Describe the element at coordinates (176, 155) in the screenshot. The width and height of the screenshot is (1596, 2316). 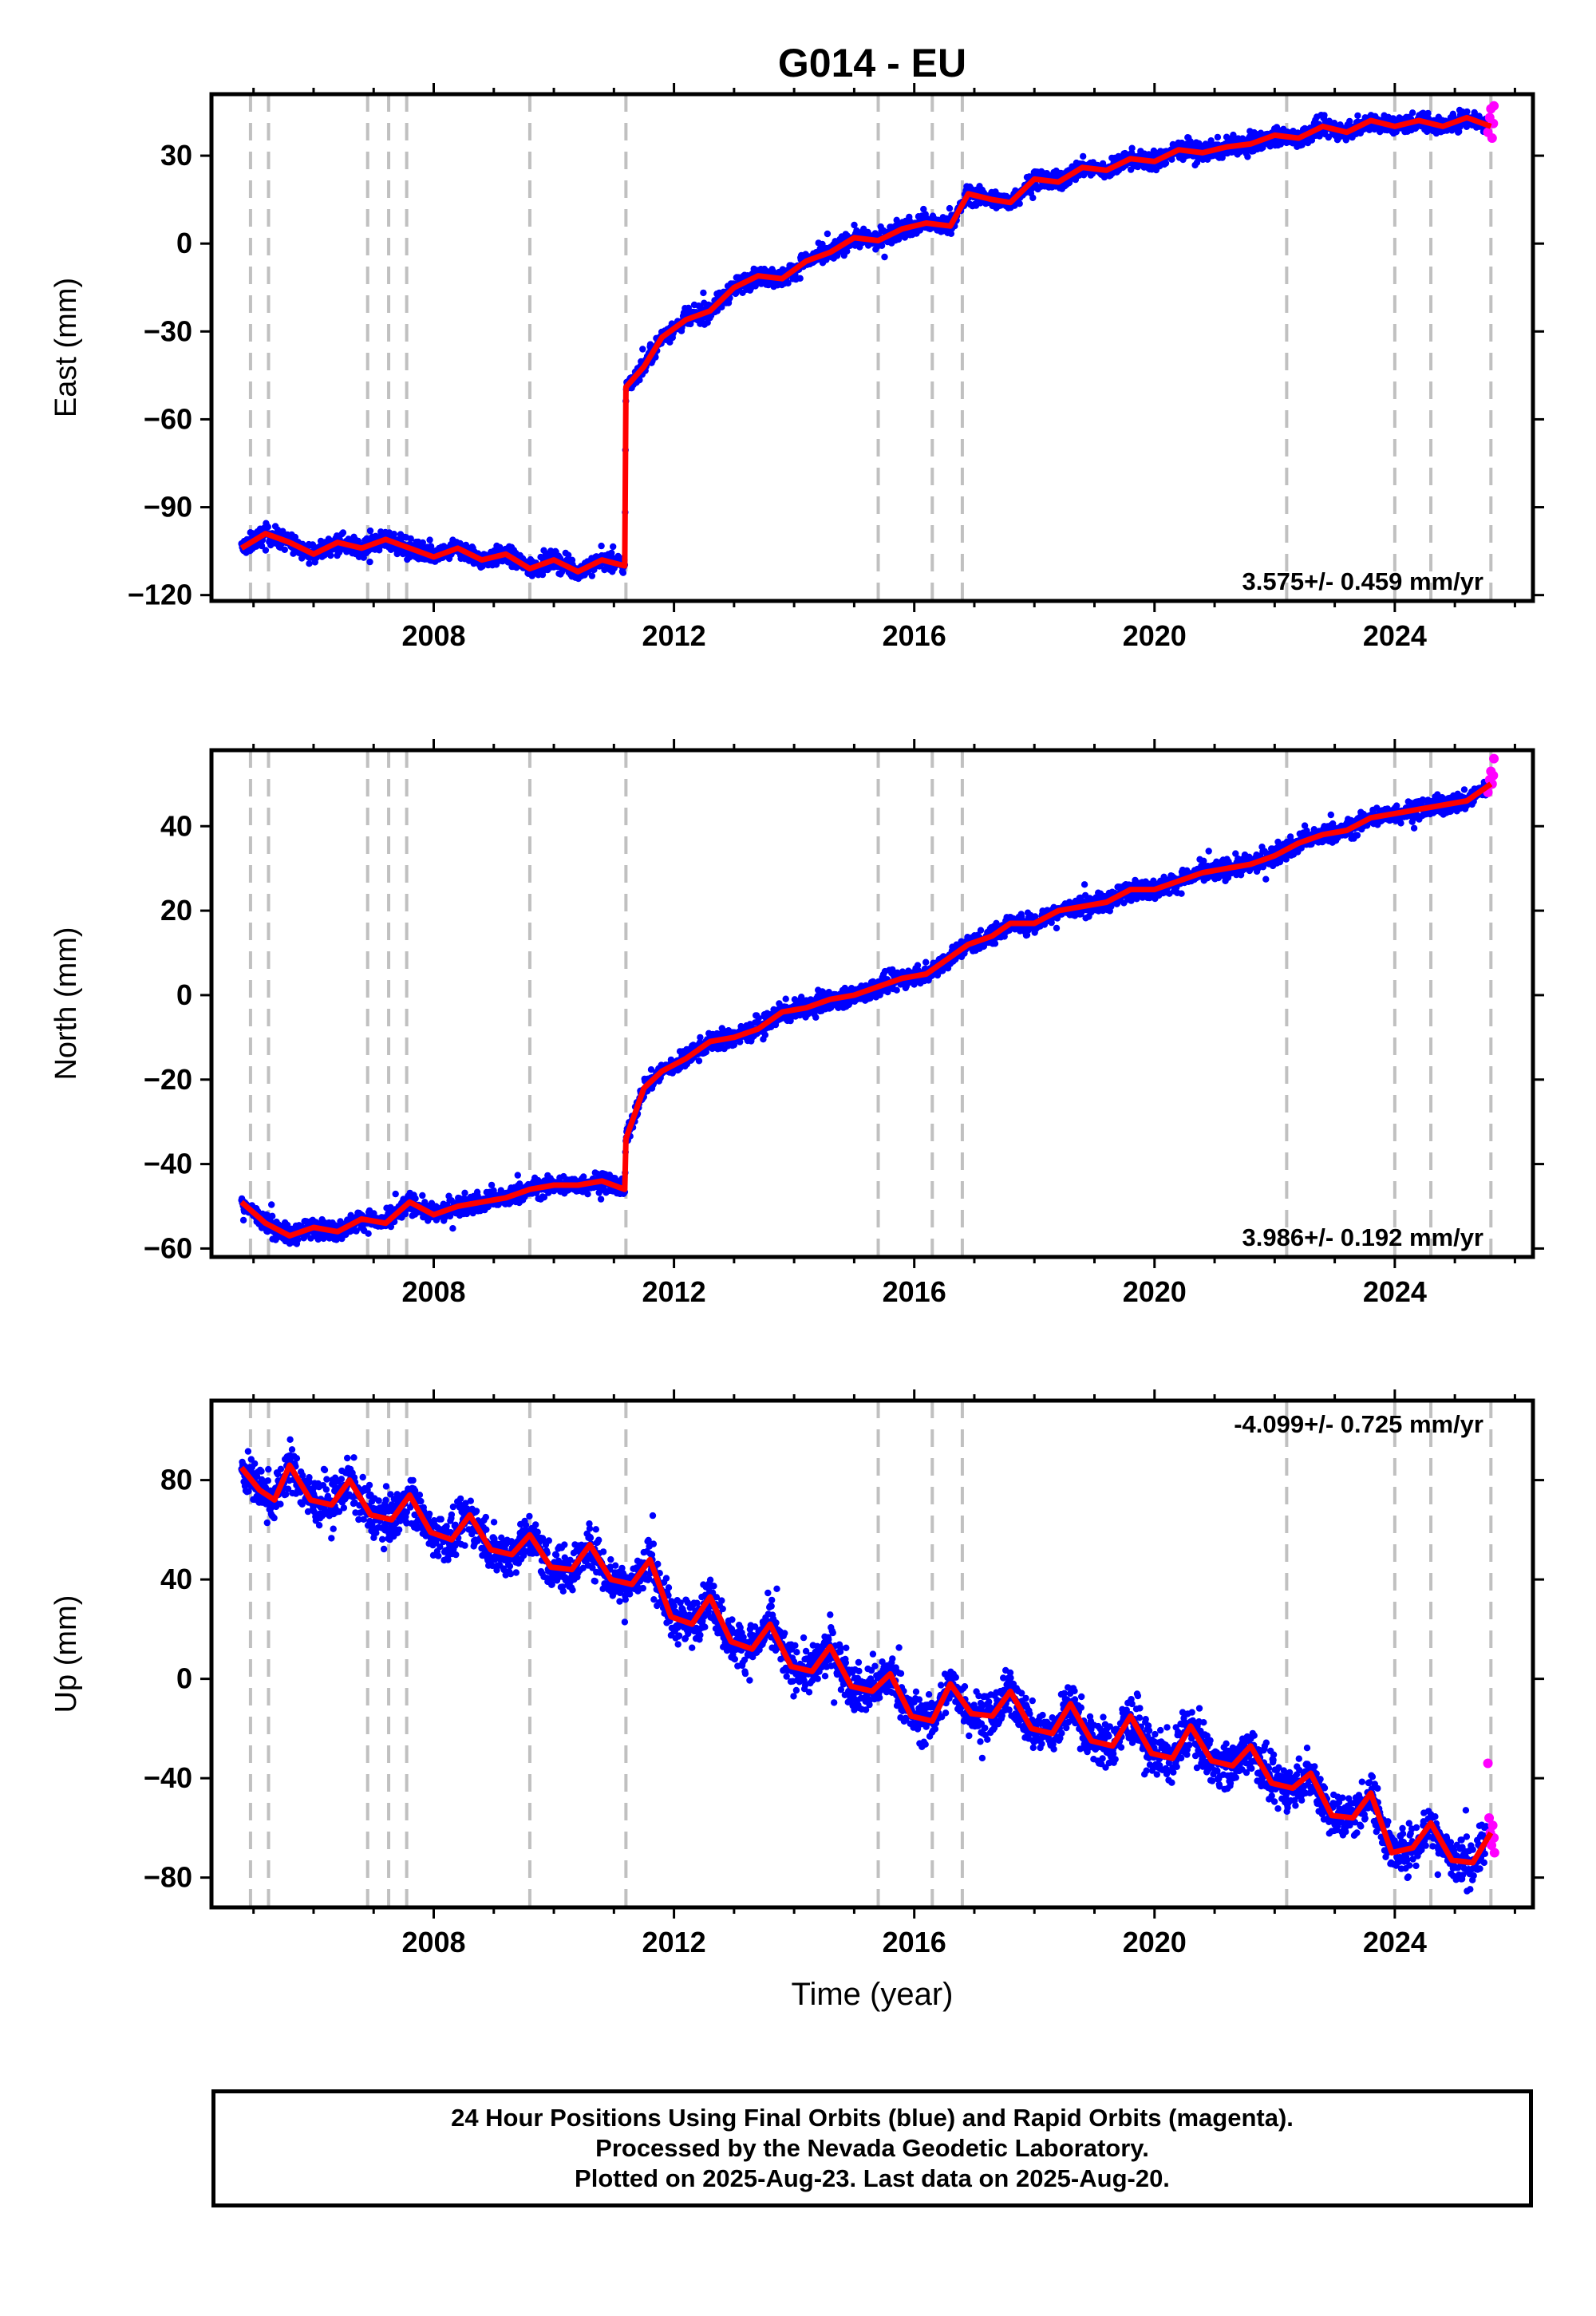
I see `y-tick-label: 30` at that location.